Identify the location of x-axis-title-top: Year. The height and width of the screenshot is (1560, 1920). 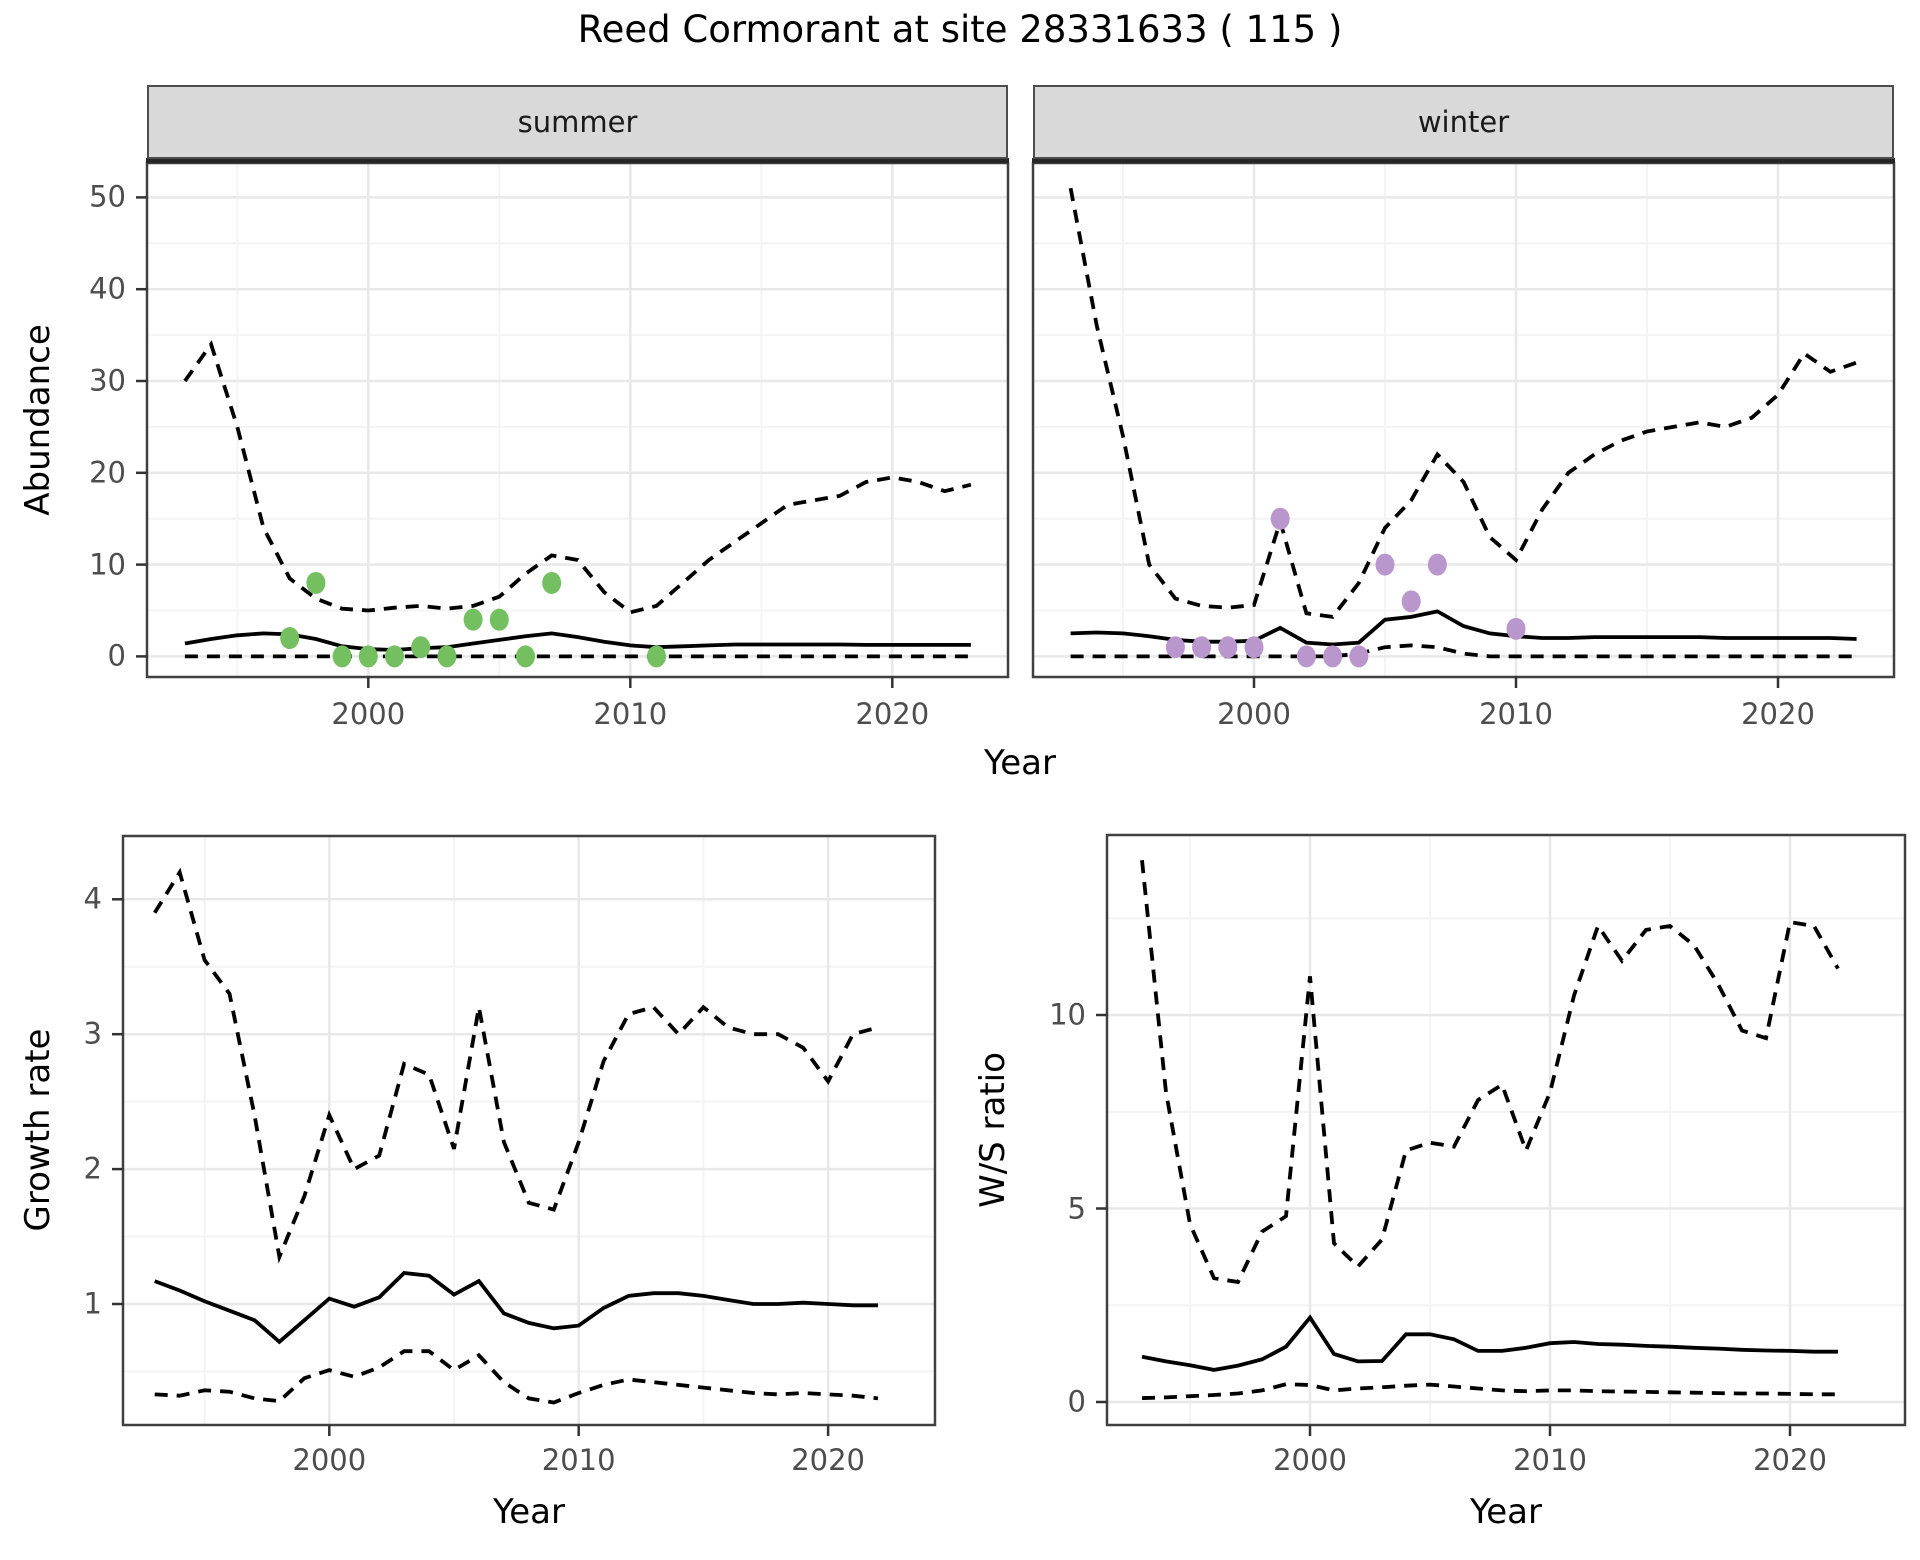
(1020, 763).